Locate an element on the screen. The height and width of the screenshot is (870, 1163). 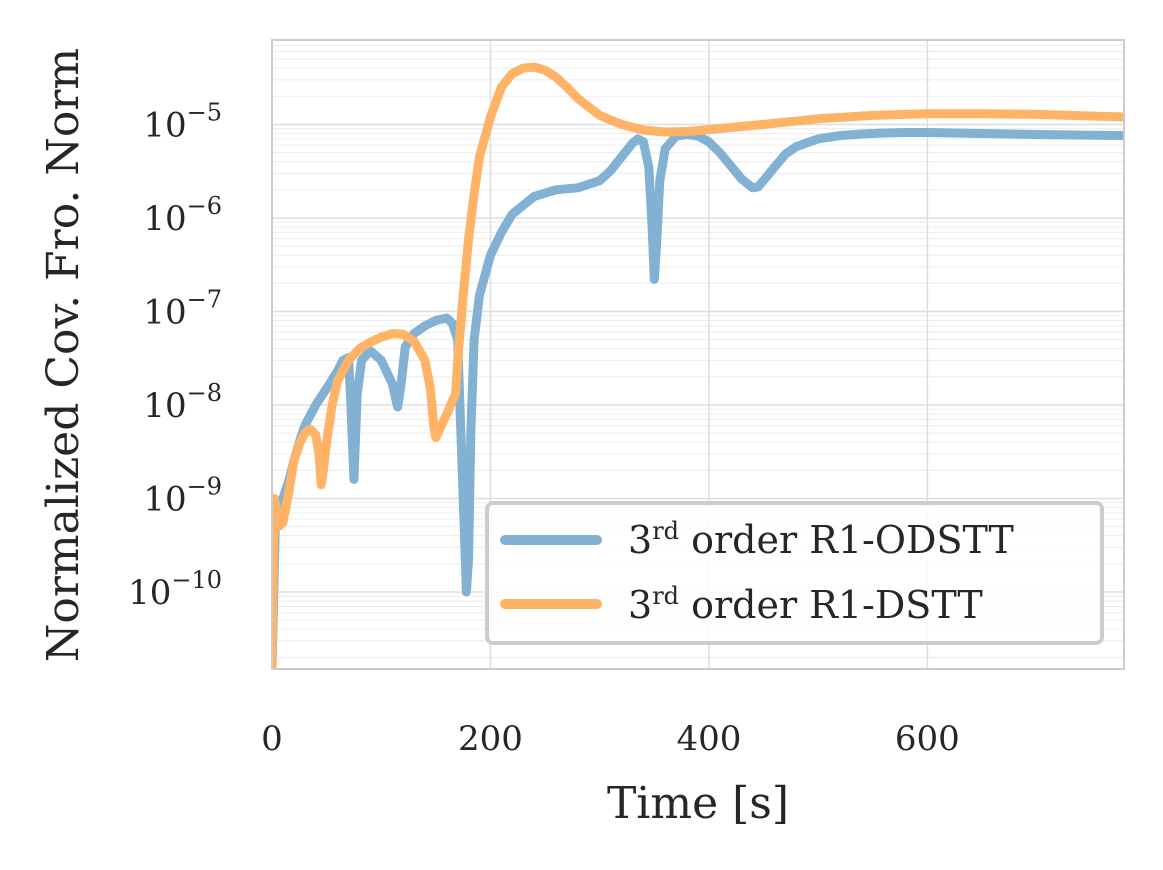
x-axis-label: Time [s] is located at coordinates (698, 803).